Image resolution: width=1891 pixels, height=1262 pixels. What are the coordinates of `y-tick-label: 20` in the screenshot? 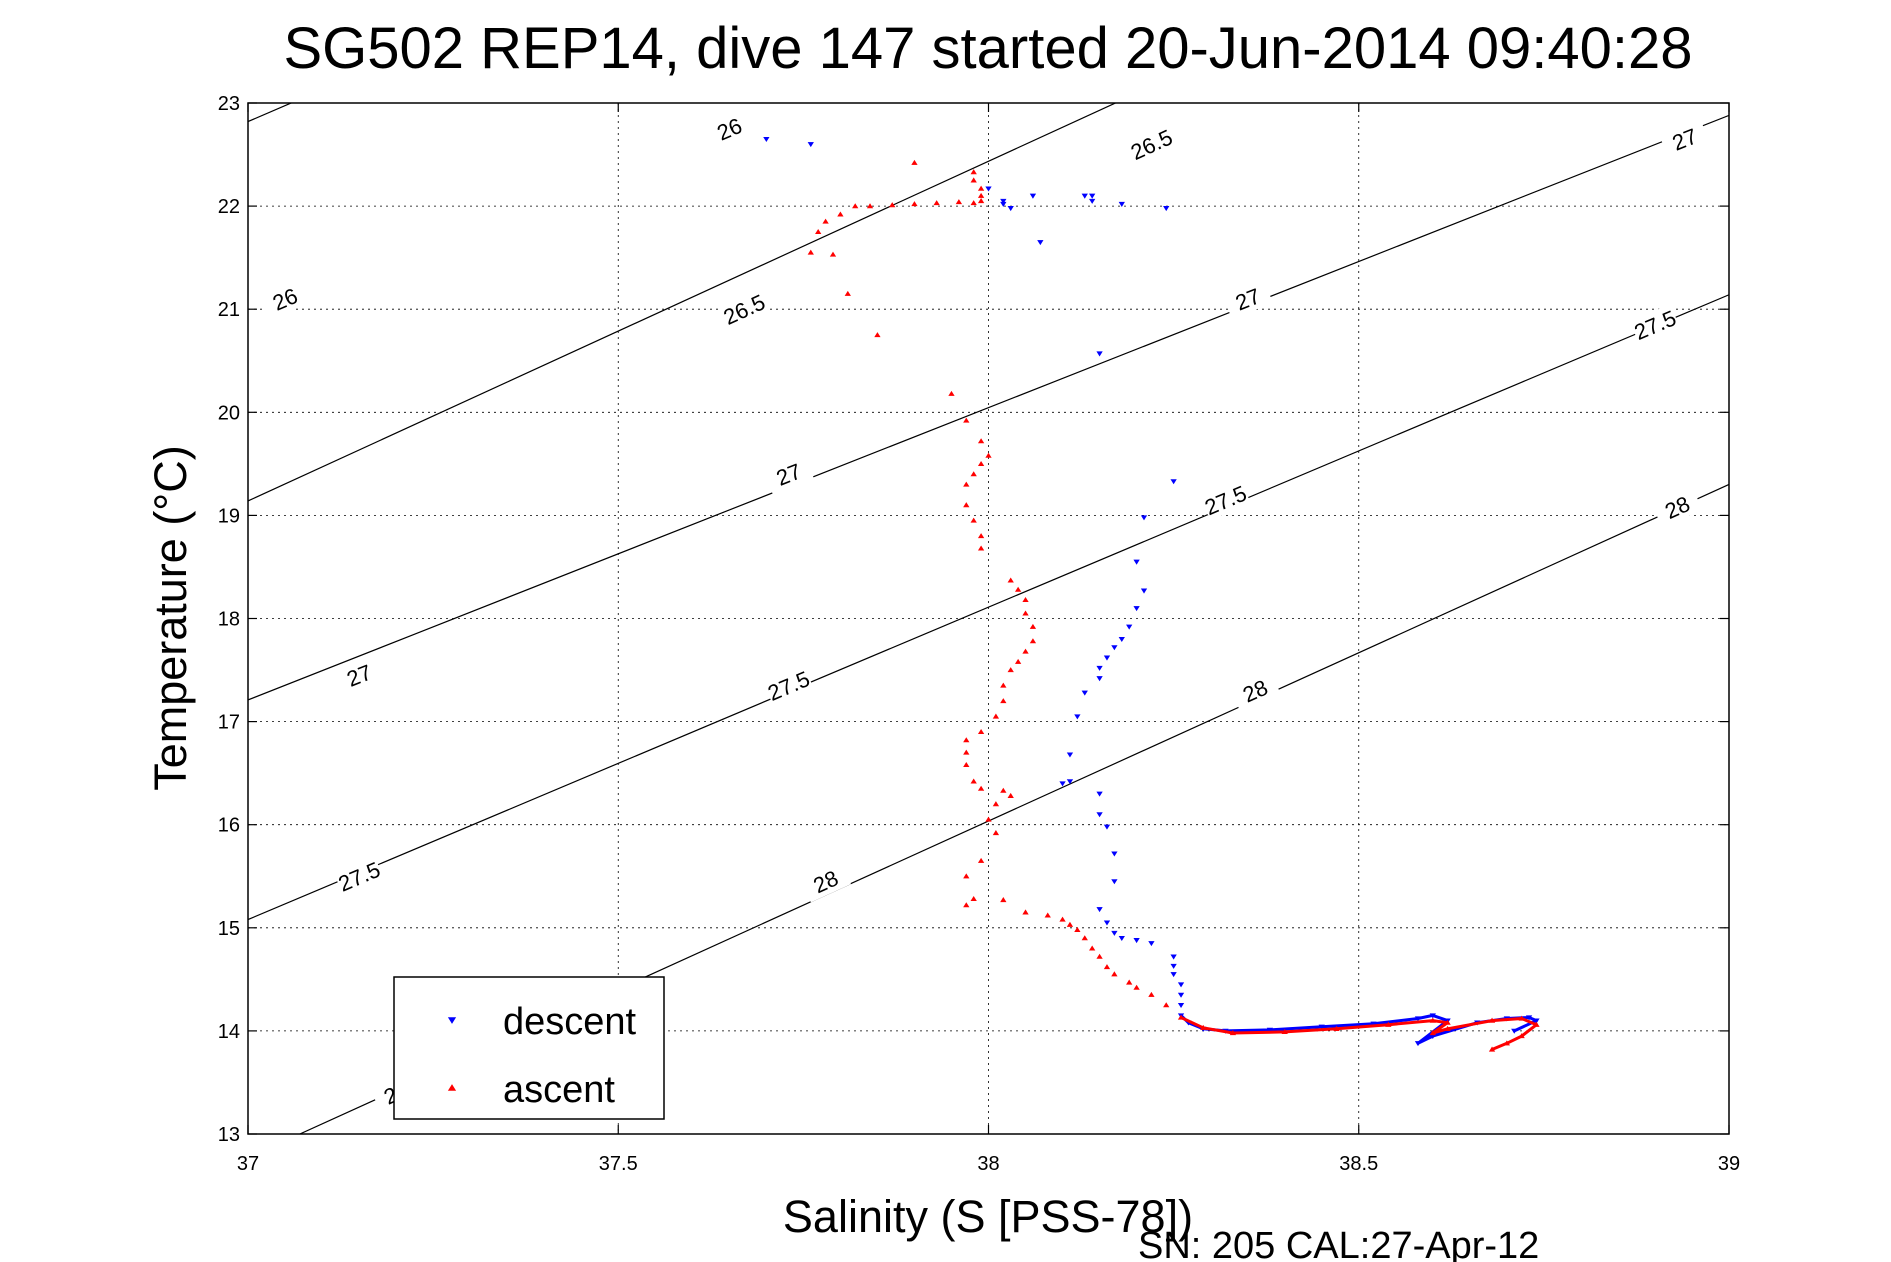 It's located at (229, 413).